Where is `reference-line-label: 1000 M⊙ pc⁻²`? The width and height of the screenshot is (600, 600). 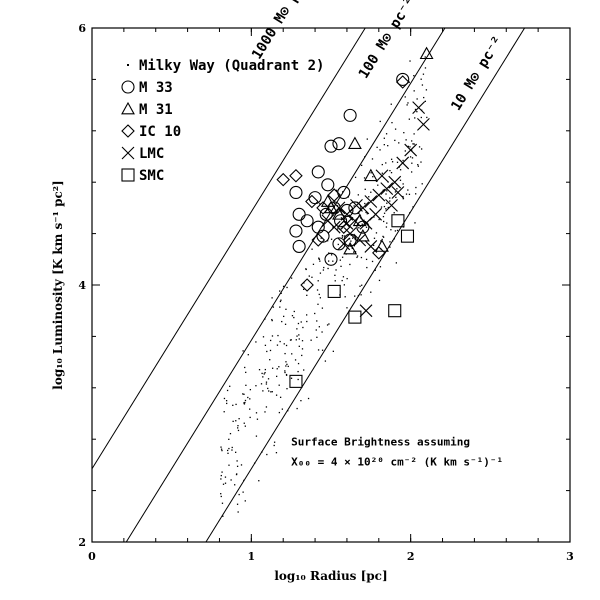 reference-line-label: 1000 M⊙ pc⁻² is located at coordinates (282, 31).